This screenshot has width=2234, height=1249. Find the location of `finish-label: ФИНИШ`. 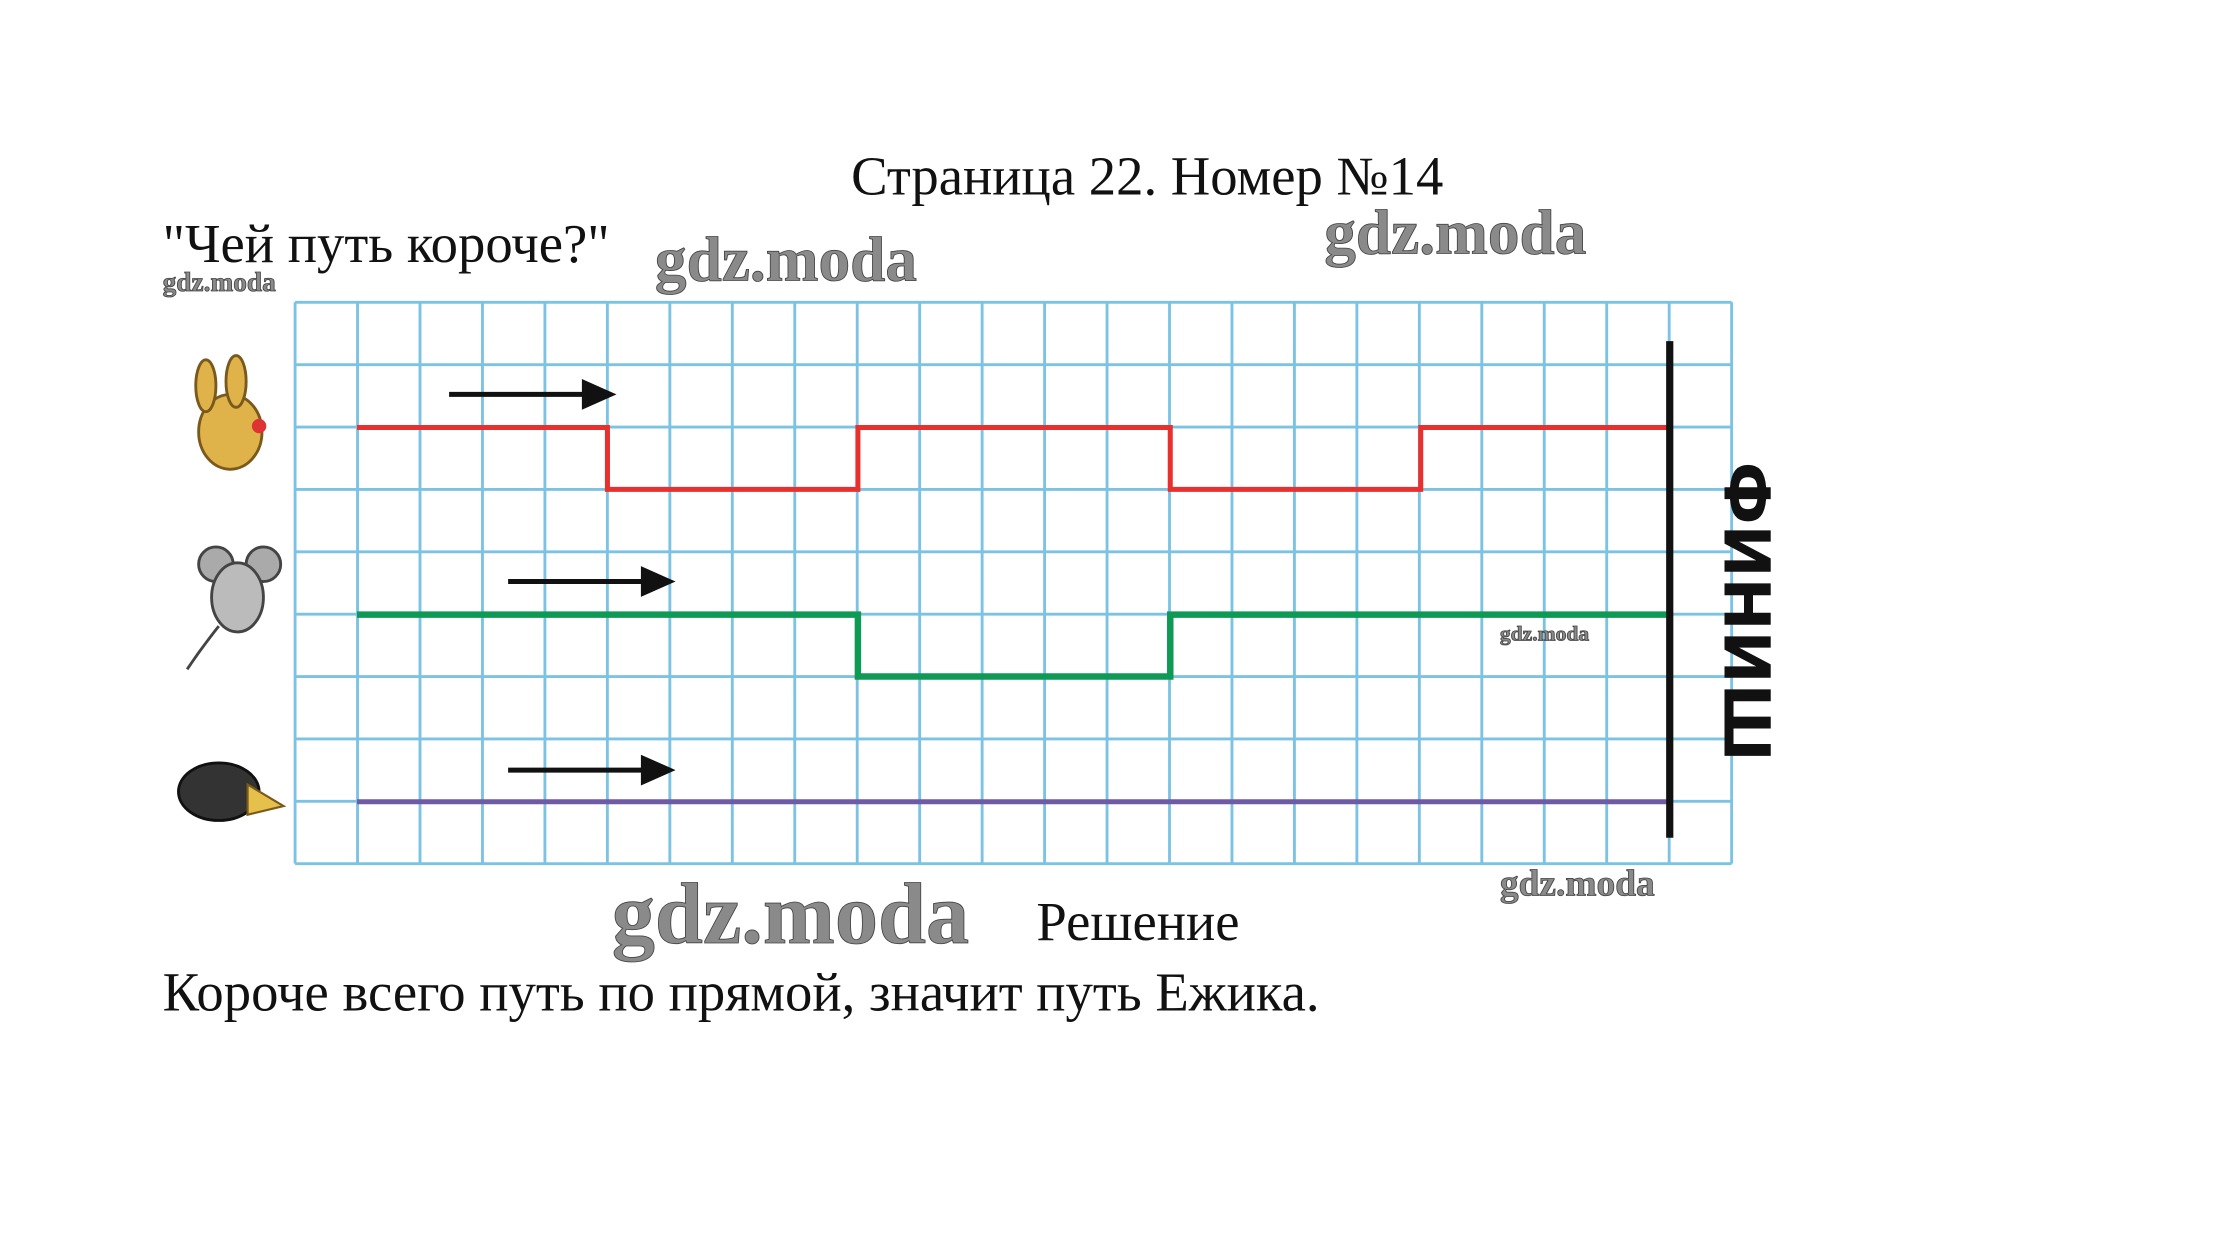

finish-label: ФИНИШ is located at coordinates (1746, 612).